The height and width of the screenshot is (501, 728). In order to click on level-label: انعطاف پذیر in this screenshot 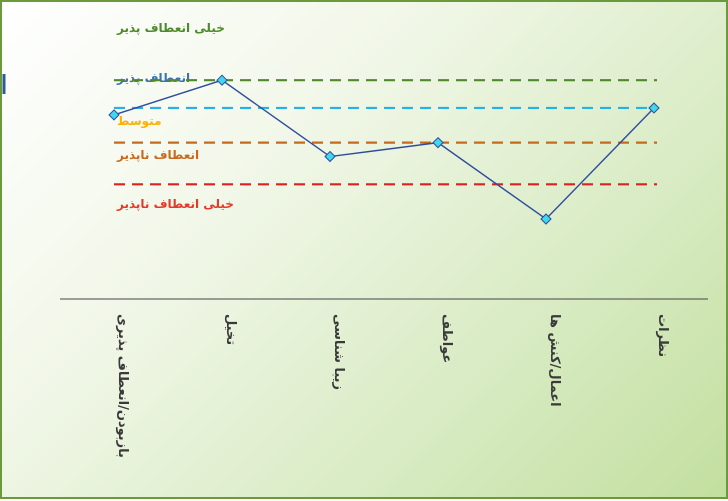, I will do `click(153, 78)`.